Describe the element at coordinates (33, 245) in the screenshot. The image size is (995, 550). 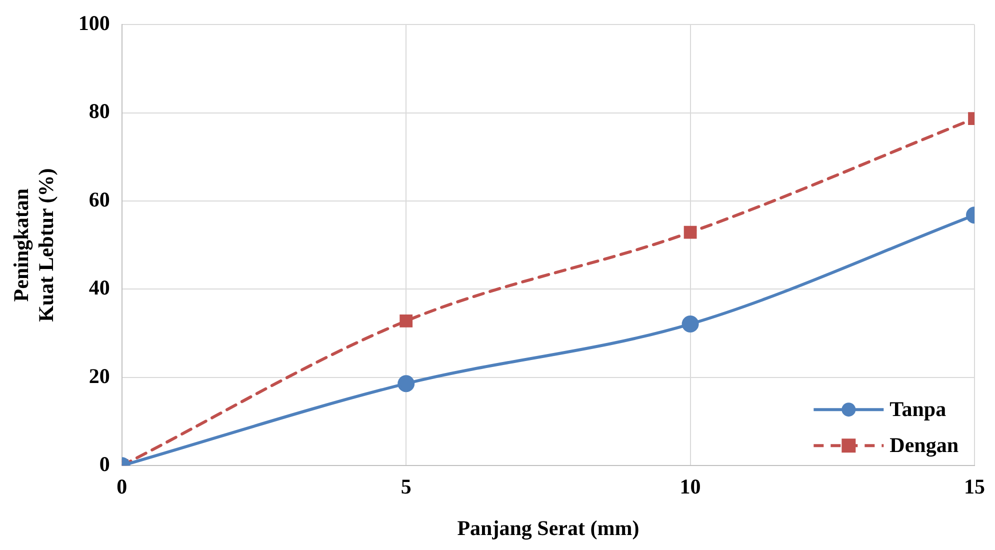
I see `y-axis-title: Peningkatan Kuat Lebtur (%)` at that location.